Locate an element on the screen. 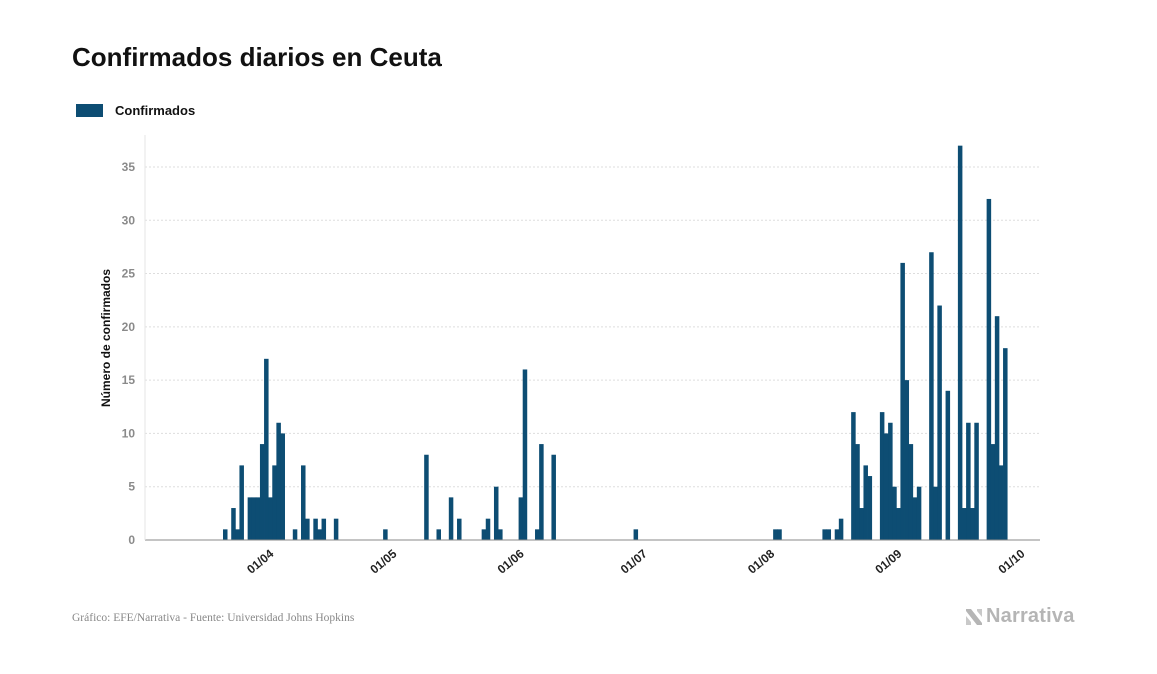  narrativa-logo: Narrativa is located at coordinates (1019, 616).